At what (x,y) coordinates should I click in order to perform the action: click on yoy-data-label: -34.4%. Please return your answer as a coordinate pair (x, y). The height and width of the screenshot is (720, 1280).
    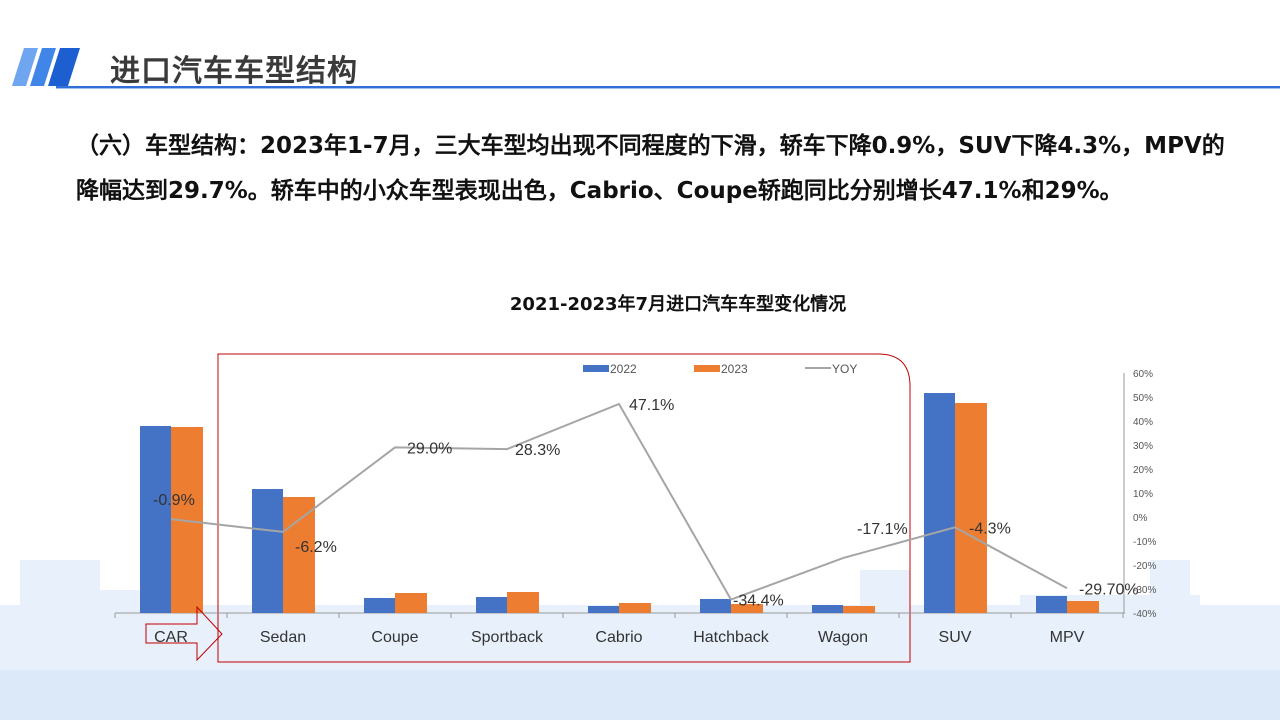
    Looking at the image, I should click on (758, 601).